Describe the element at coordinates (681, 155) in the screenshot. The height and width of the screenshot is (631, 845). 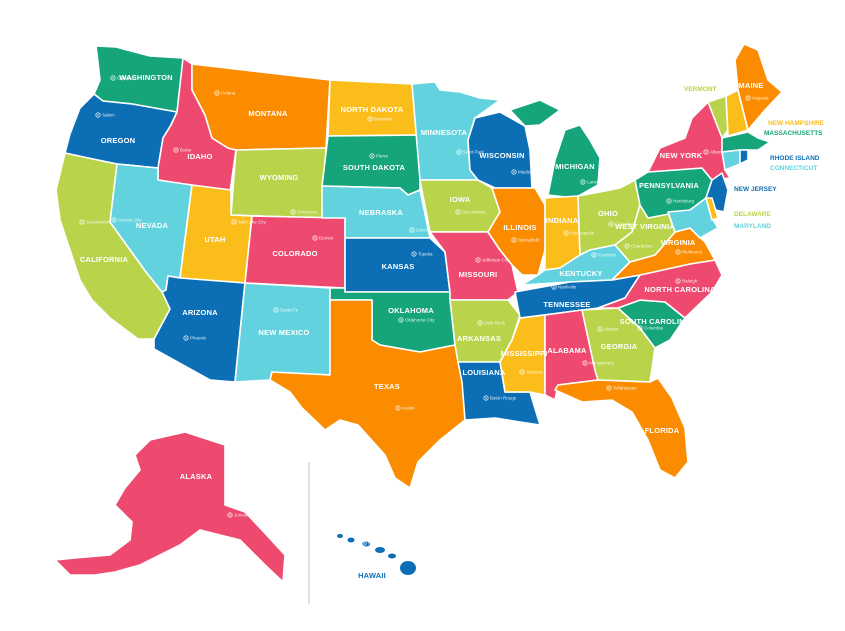
I see `label-new-york: NEW YORK` at that location.